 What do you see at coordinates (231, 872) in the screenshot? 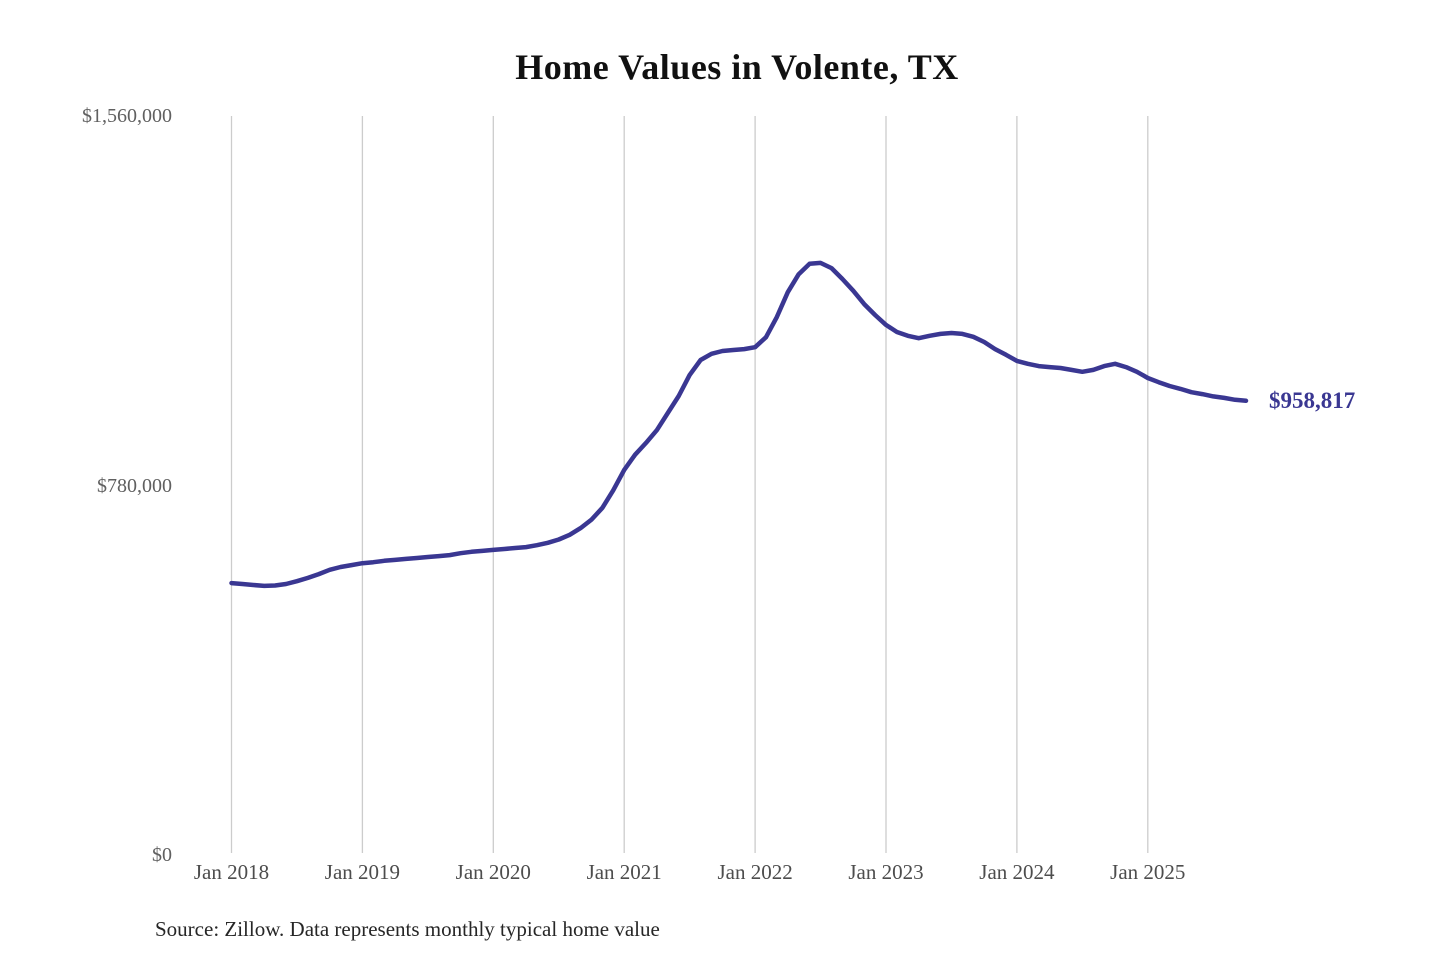
I see `x-axis-tick-label: Jan 2018` at bounding box center [231, 872].